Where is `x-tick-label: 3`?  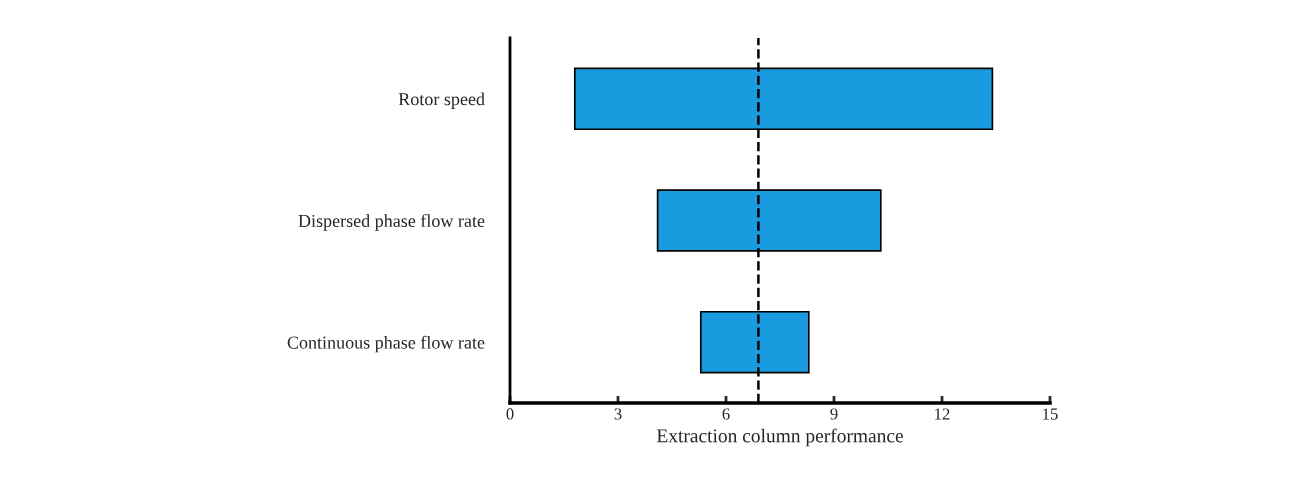
x-tick-label: 3 is located at coordinates (618, 414).